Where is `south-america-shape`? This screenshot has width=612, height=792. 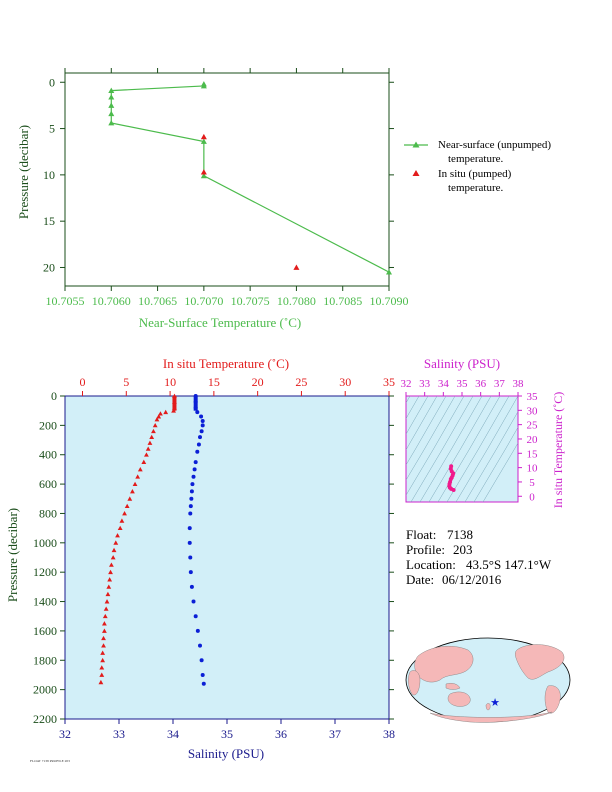 south-america-shape is located at coordinates (552, 699).